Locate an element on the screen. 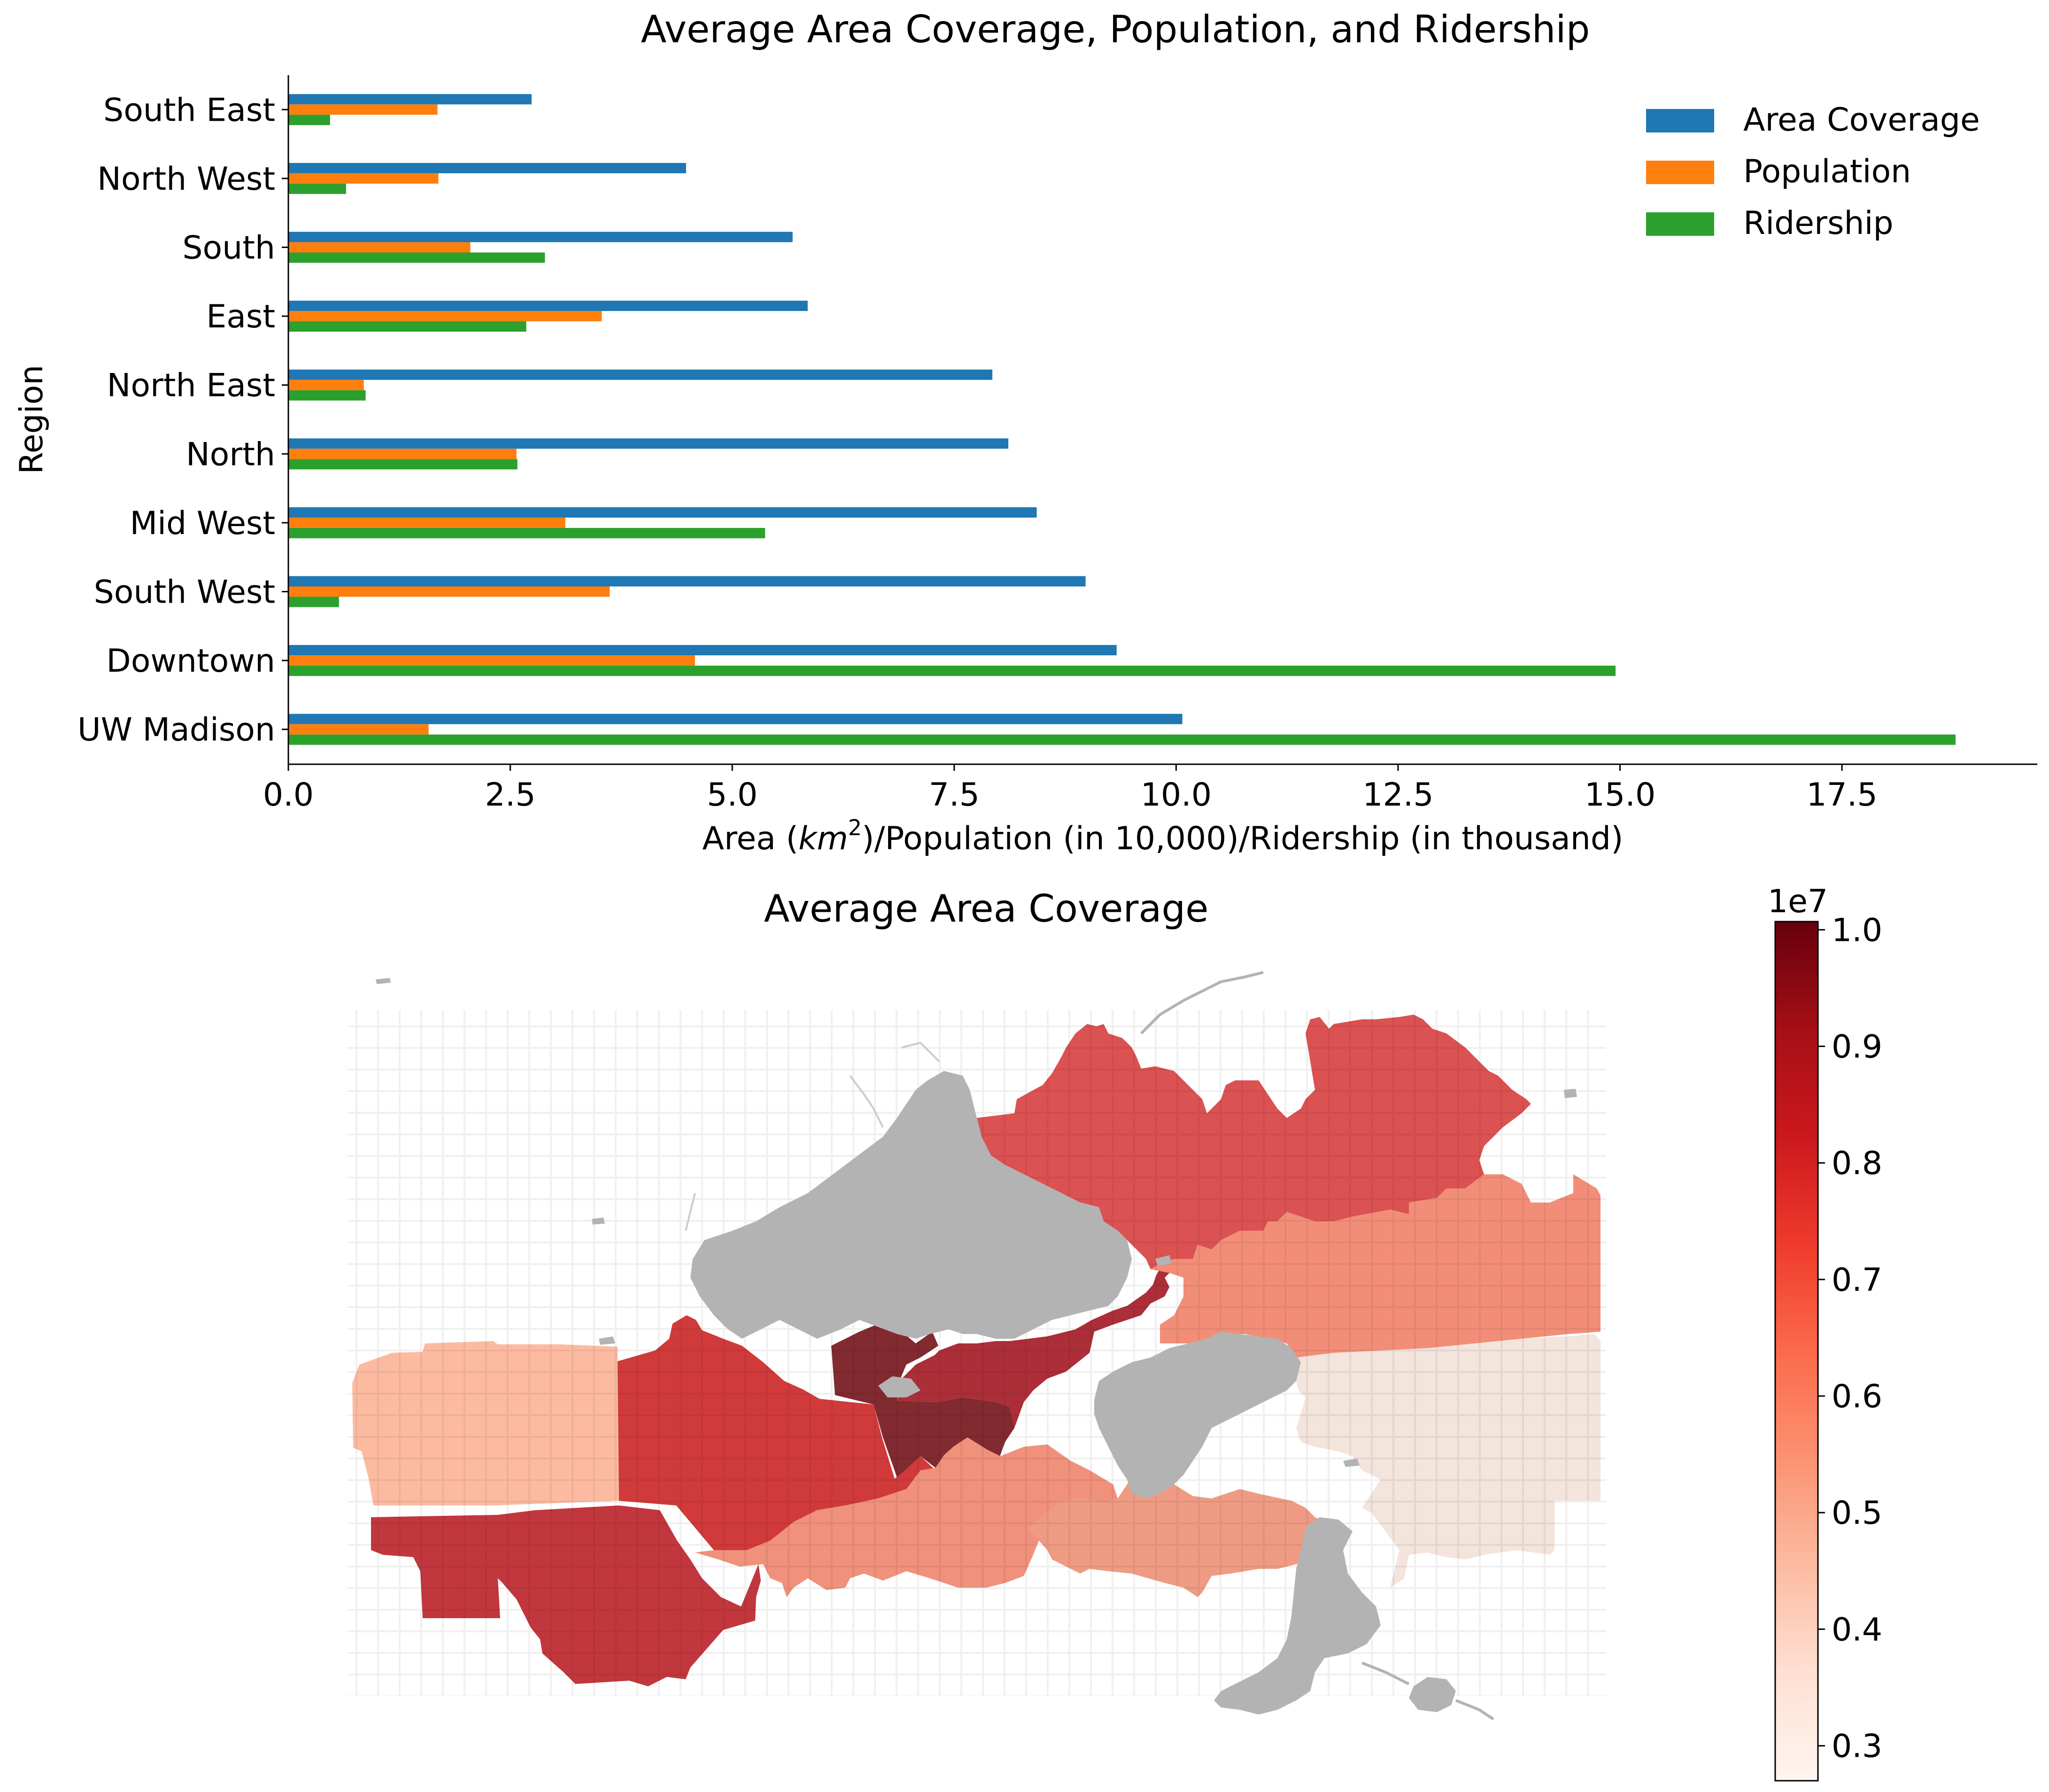  legend: Area Coverage Population Ridership is located at coordinates (1813, 171).